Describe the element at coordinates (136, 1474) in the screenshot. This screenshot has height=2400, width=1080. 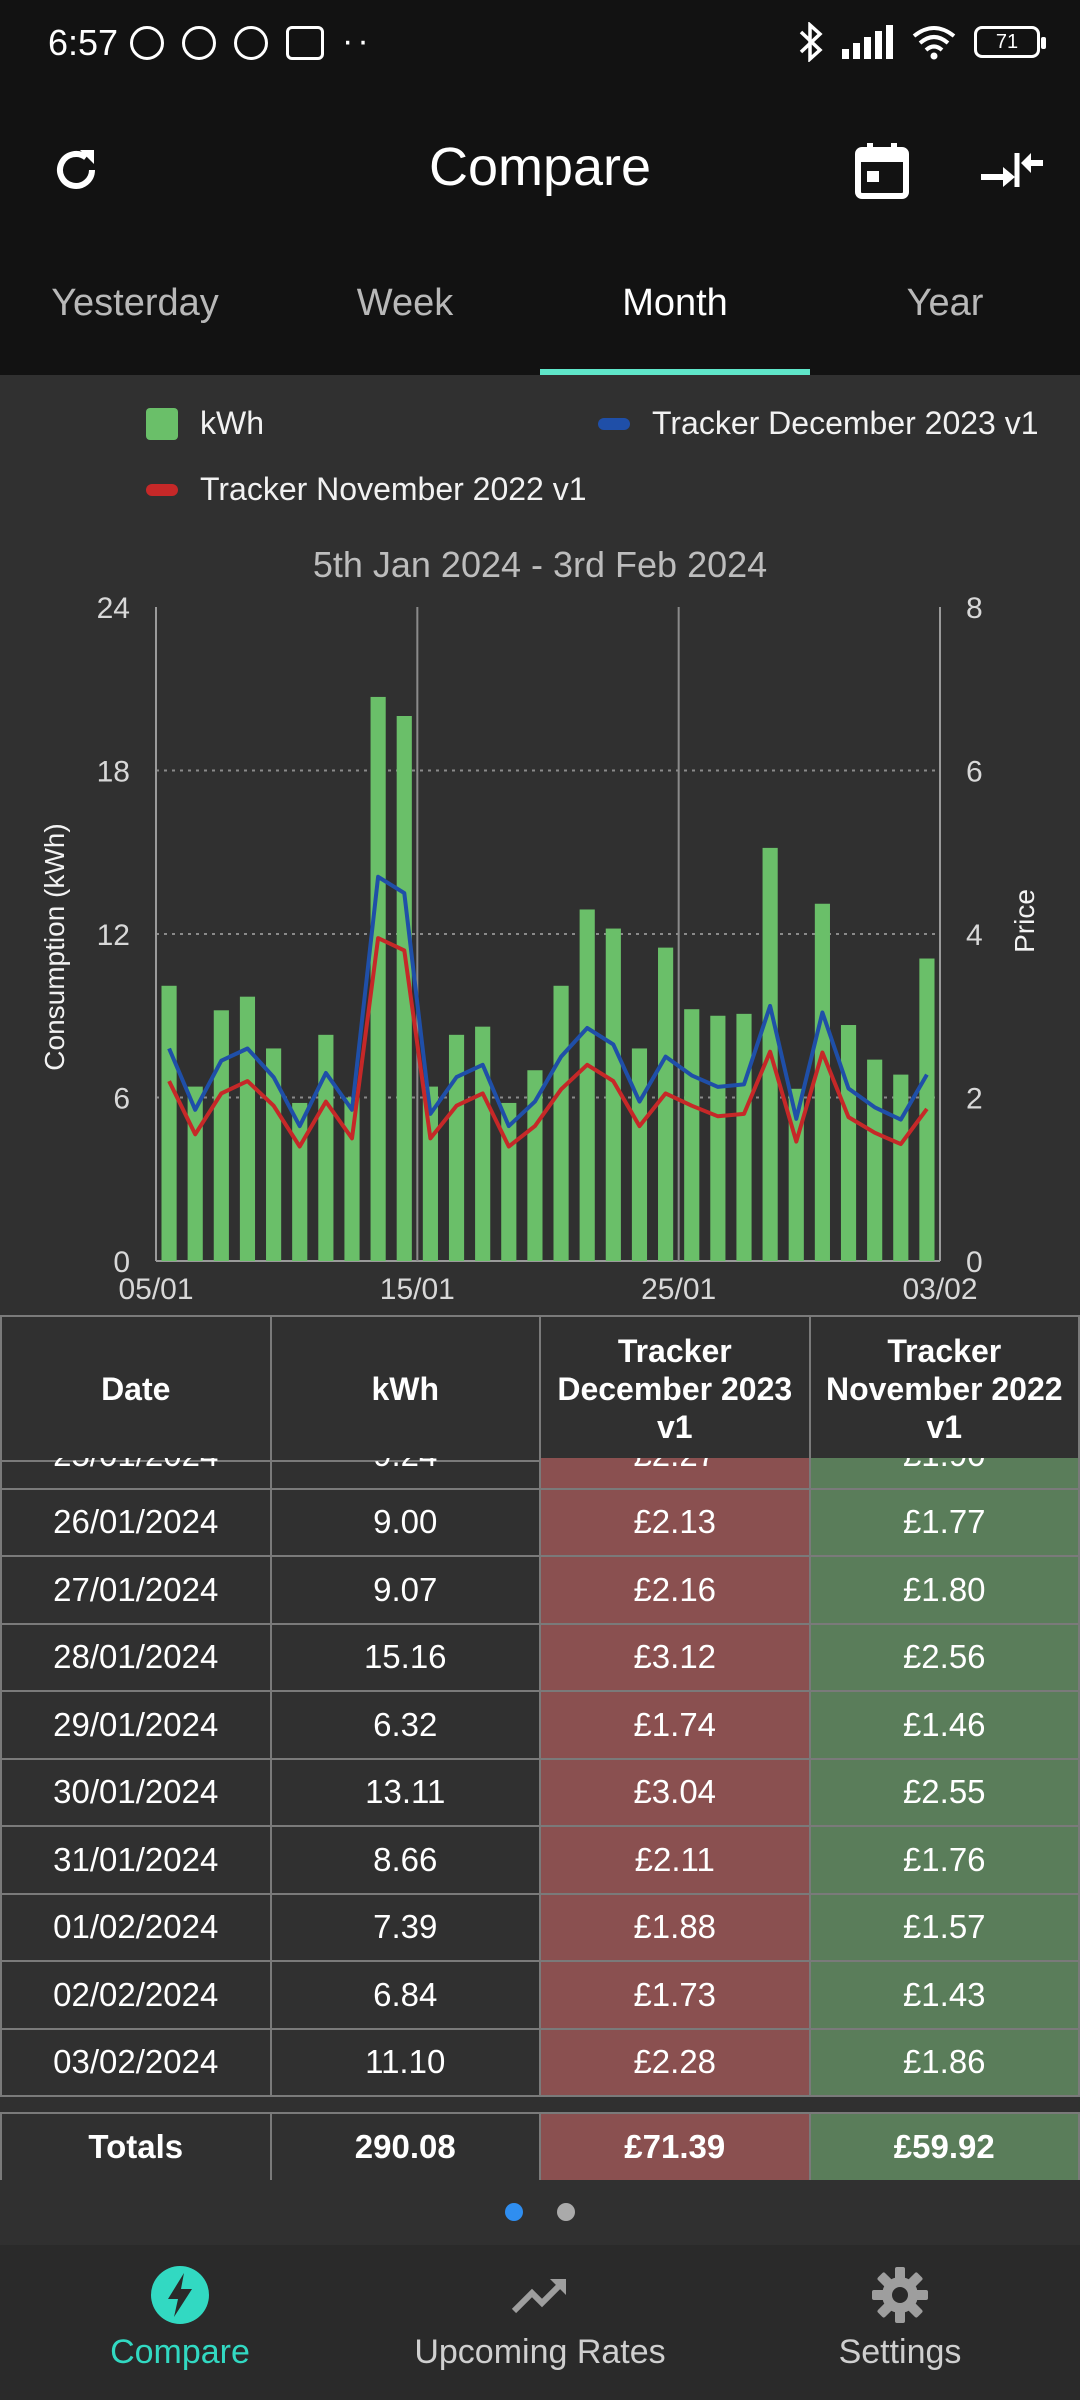
I see `cell-date: 25/01/2024` at that location.